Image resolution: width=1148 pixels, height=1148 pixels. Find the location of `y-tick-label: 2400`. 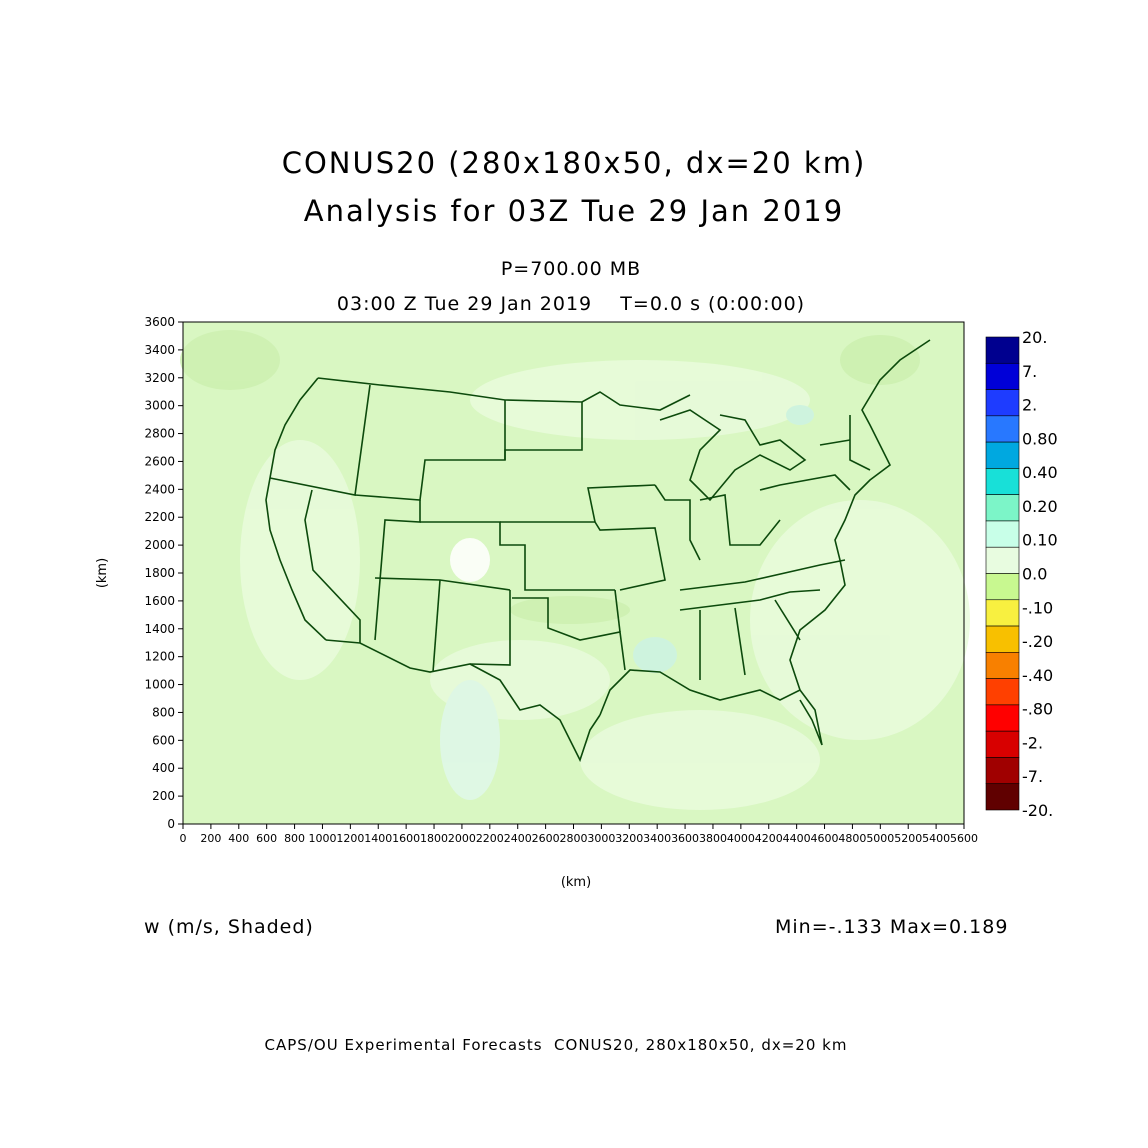

y-tick-label: 2400 is located at coordinates (159, 489).